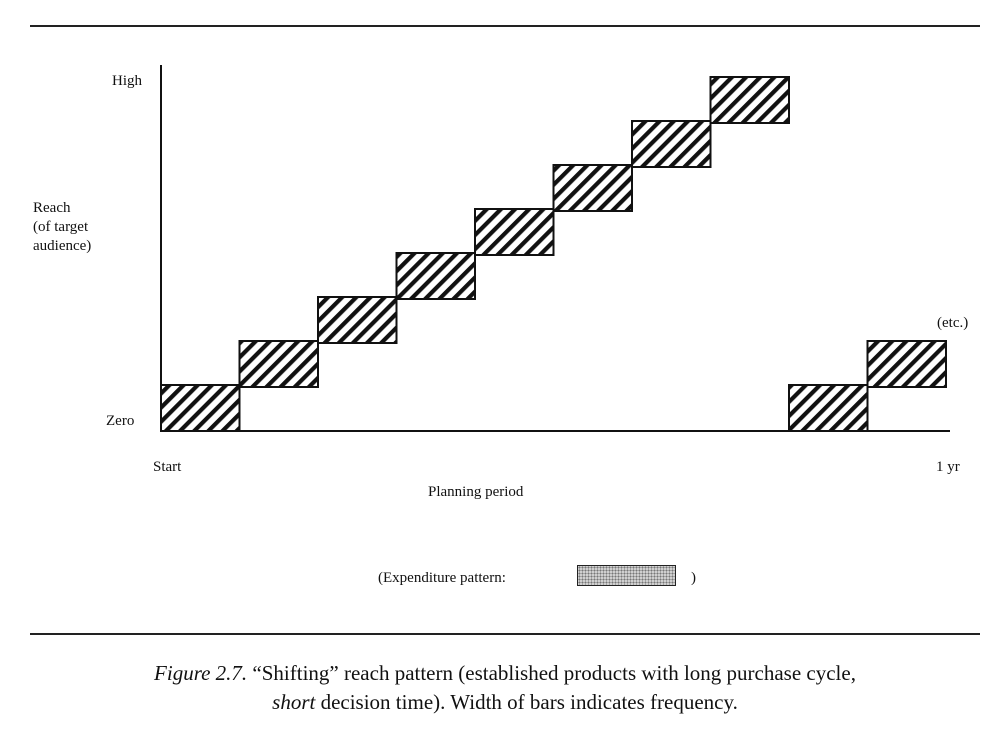  Describe the element at coordinates (505, 634) in the screenshot. I see `bottom-rule` at that location.